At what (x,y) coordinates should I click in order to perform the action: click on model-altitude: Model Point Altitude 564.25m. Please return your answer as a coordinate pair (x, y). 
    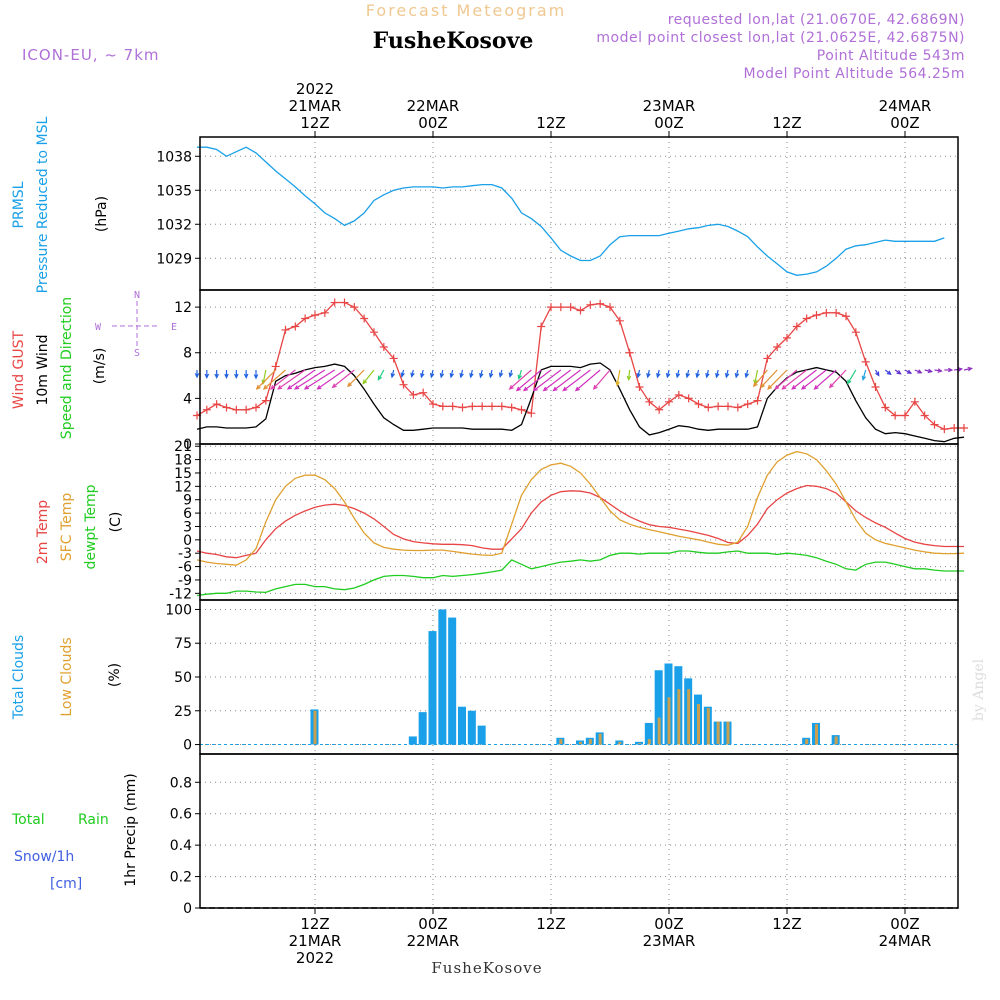
    Looking at the image, I should click on (854, 74).